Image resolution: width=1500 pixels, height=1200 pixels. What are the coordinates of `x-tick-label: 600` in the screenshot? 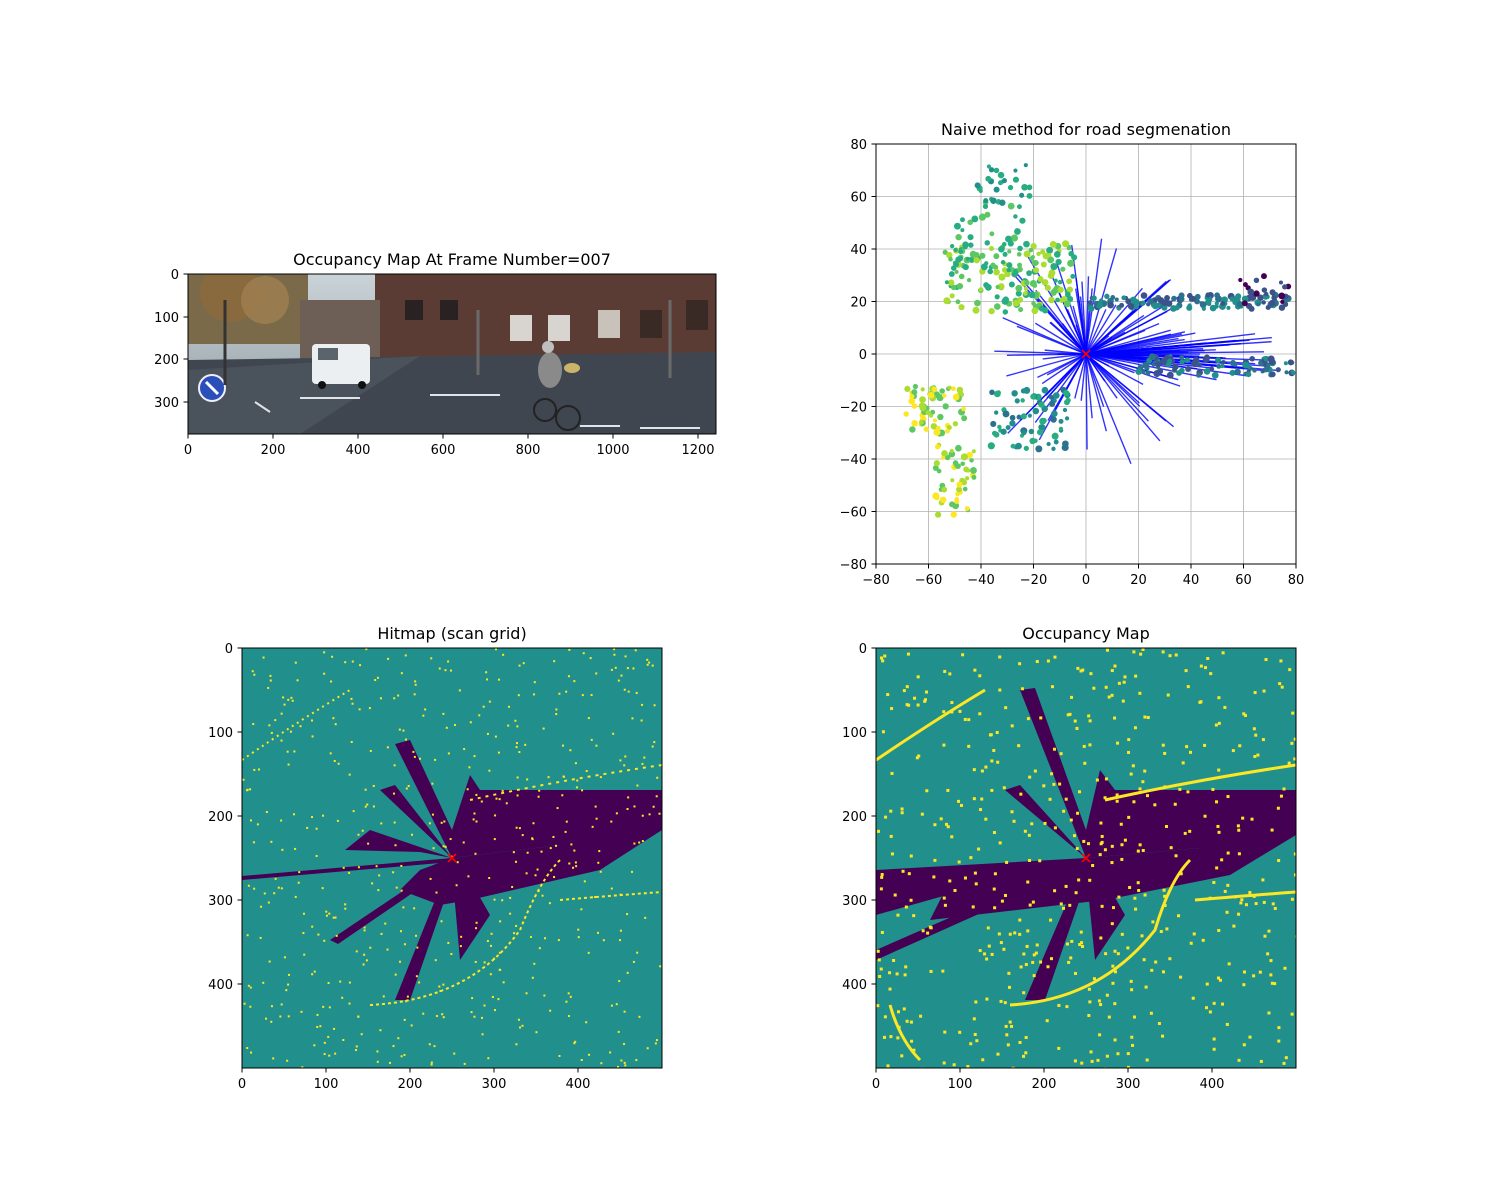 It's located at (443, 450).